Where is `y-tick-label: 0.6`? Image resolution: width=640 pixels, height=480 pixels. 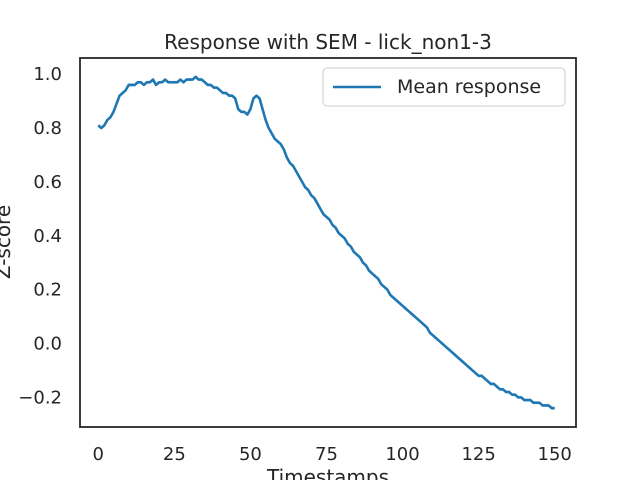
y-tick-label: 0.6 is located at coordinates (47, 182).